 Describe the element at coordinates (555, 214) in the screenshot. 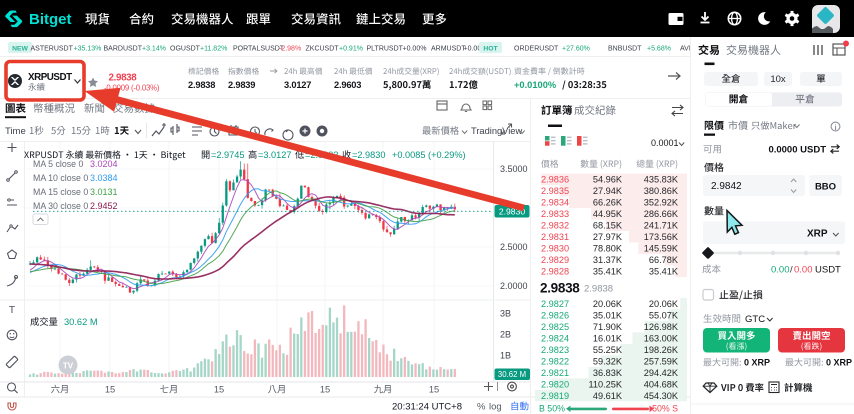

I see `svg-text: 2.9833` at that location.